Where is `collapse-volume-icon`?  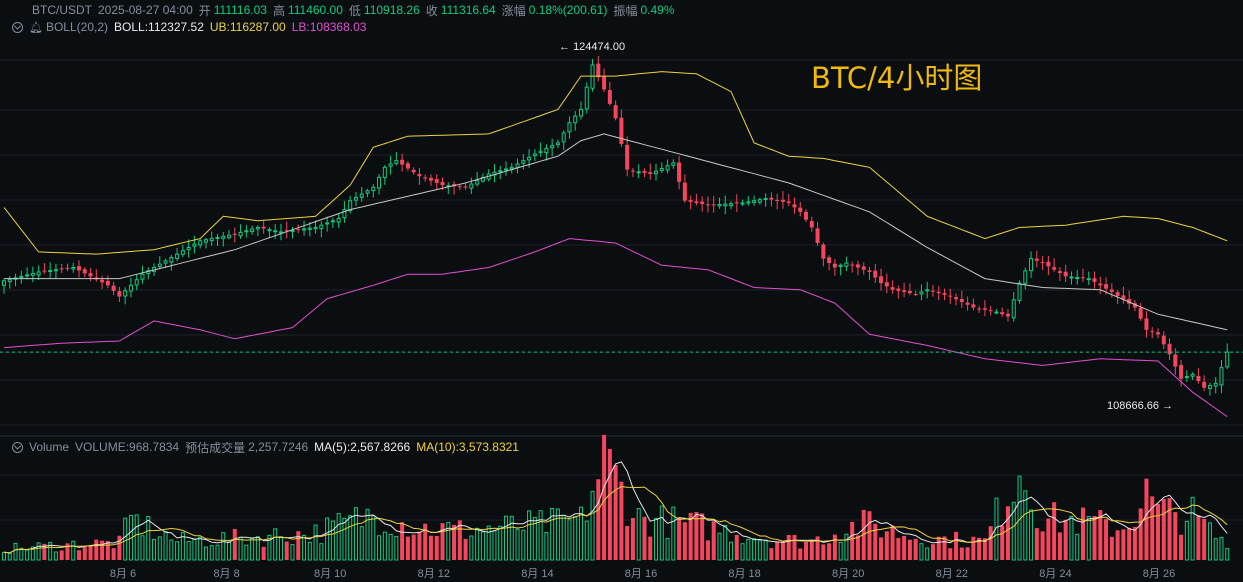
collapse-volume-icon is located at coordinates (17, 447).